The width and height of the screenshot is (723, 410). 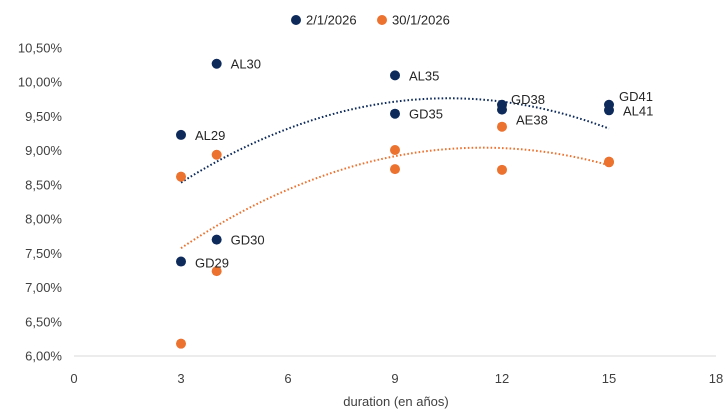 What do you see at coordinates (43, 321) in the screenshot?
I see `y-tick-label: 6,50%` at bounding box center [43, 321].